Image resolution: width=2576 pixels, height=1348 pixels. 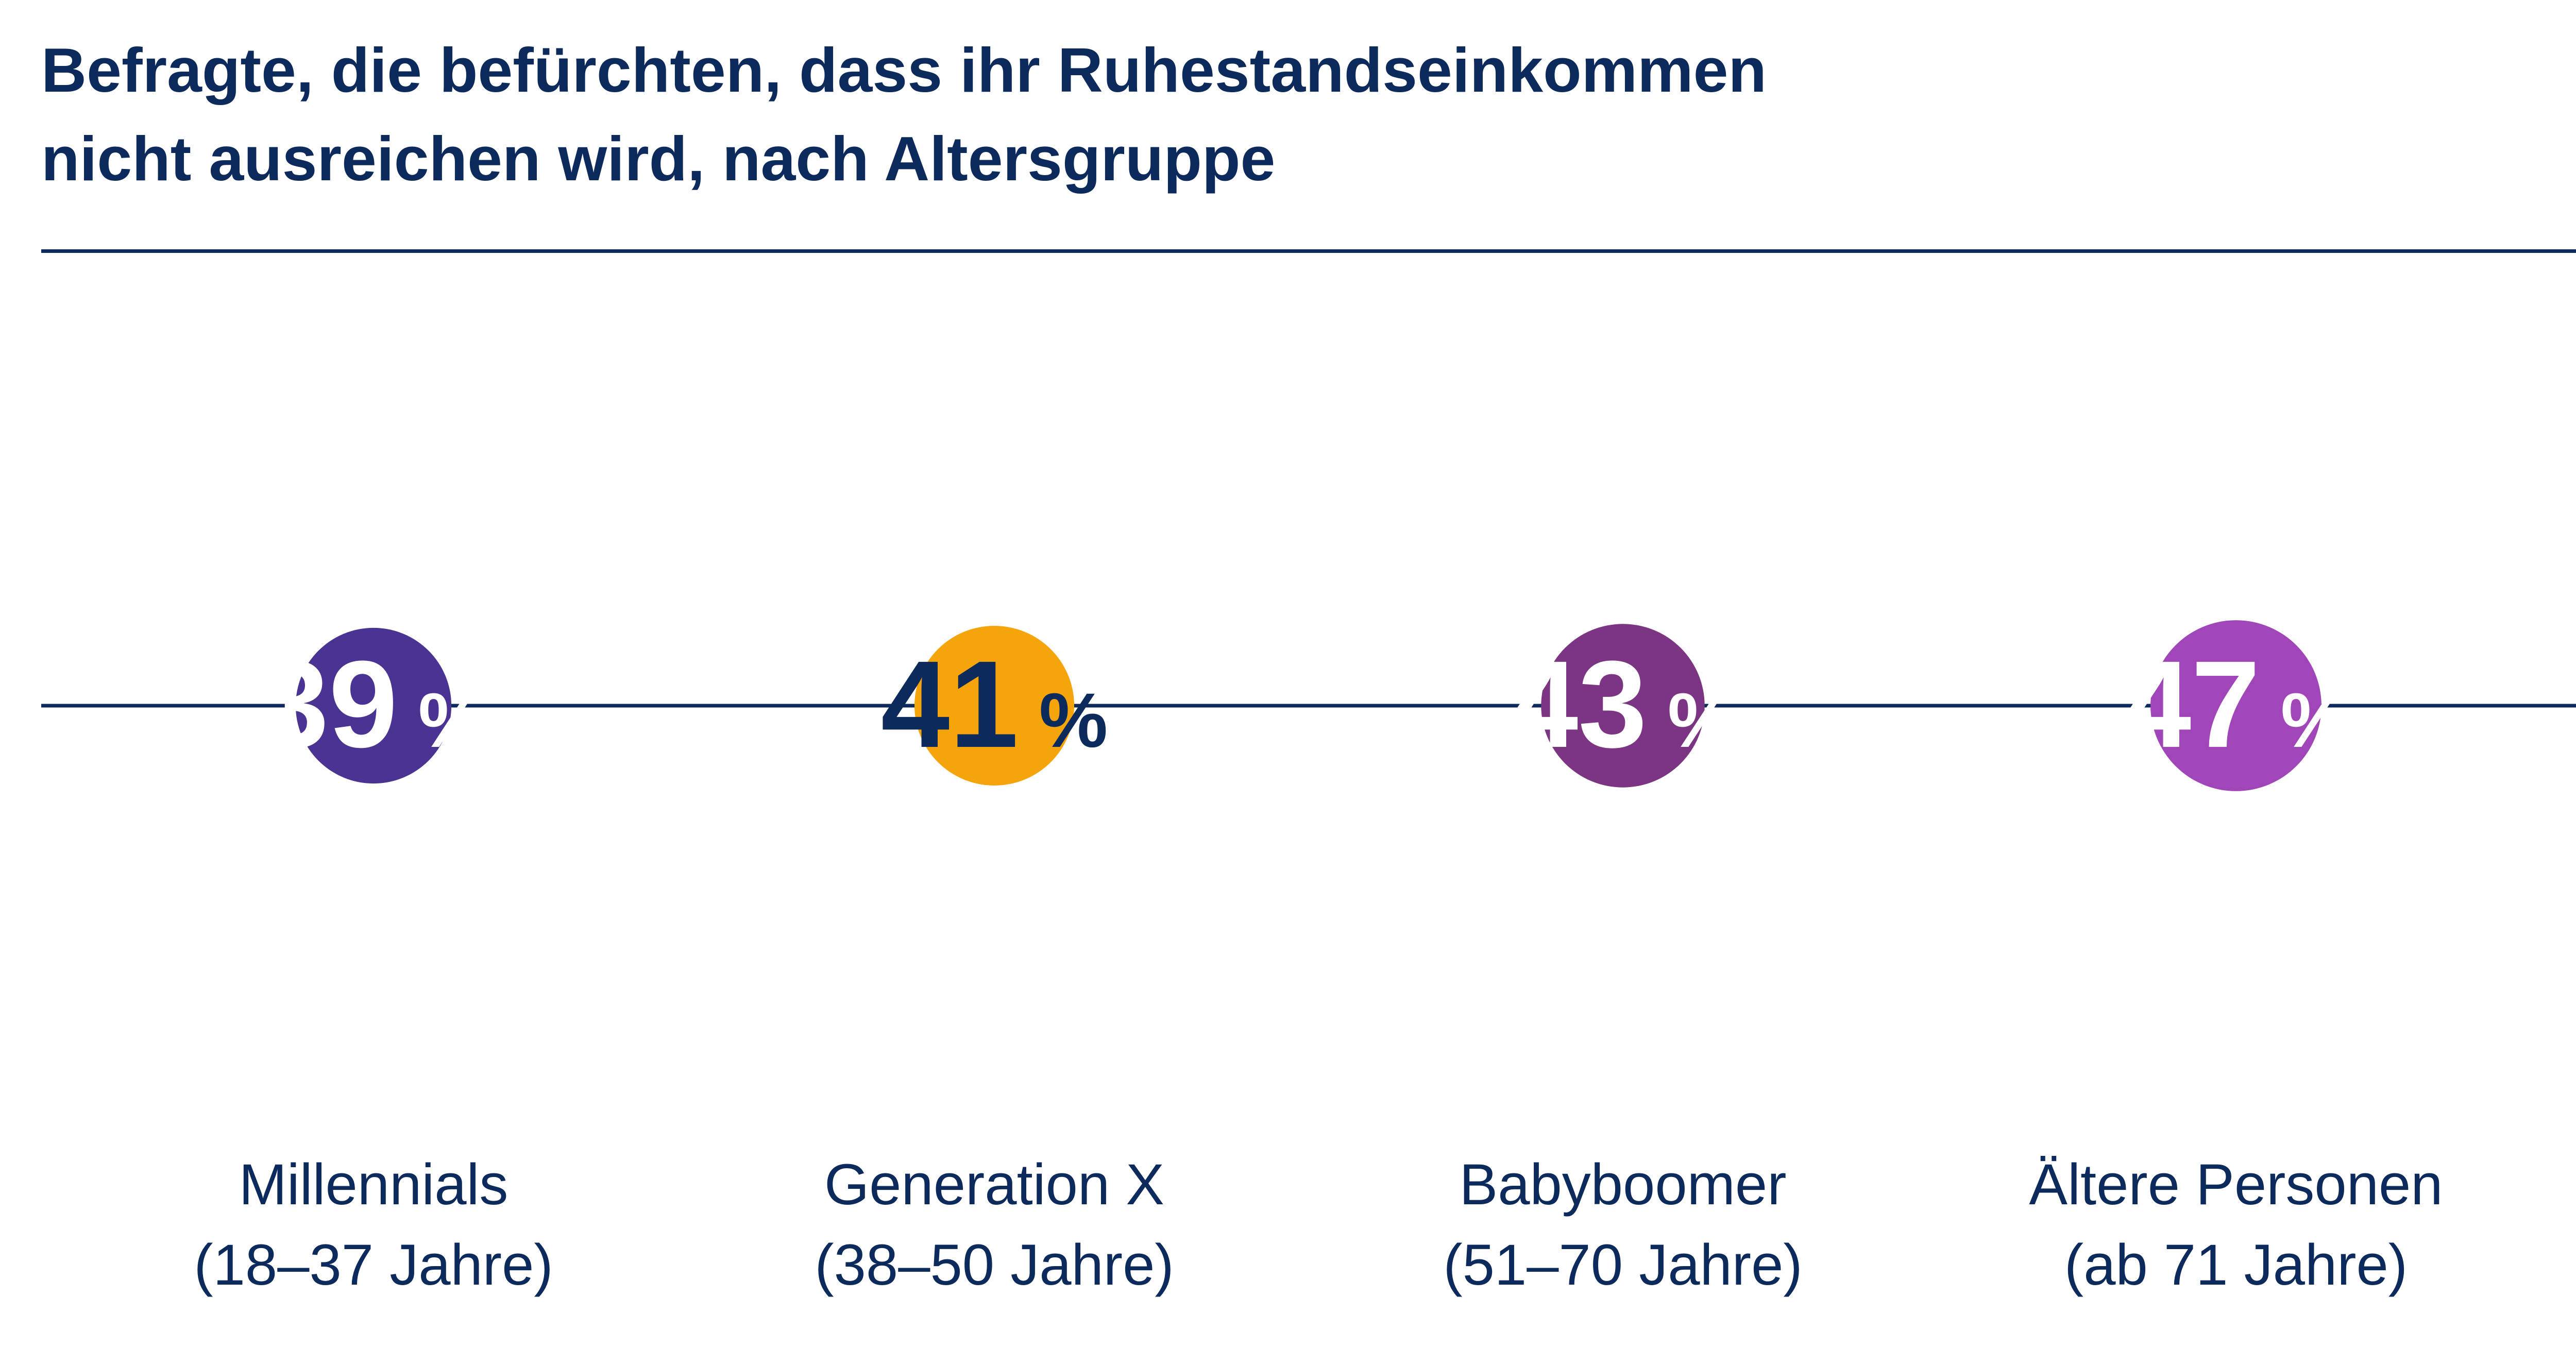 I want to click on category-name: Millennials, so click(x=374, y=1184).